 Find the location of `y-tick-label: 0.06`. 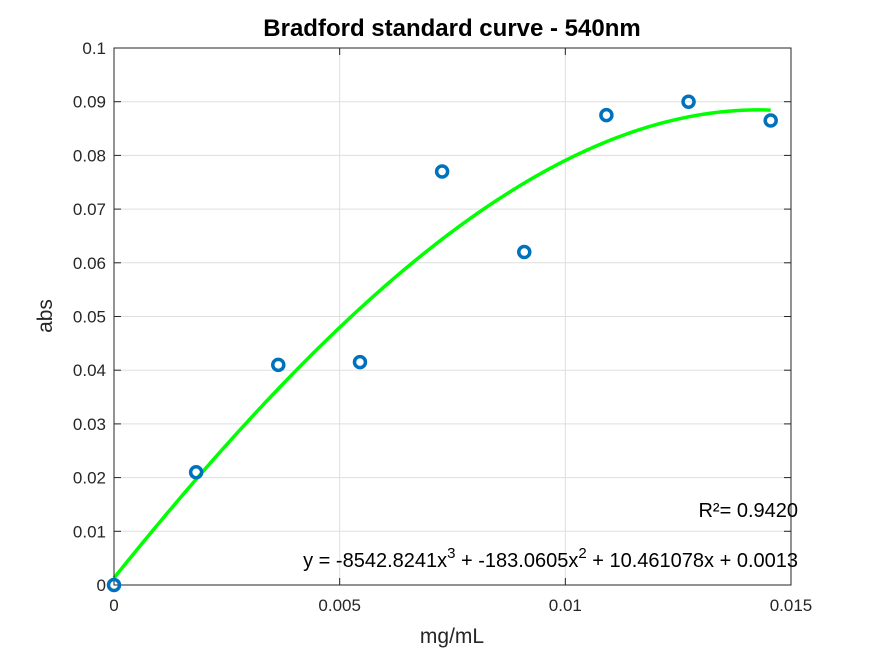

y-tick-label: 0.06 is located at coordinates (89, 263).